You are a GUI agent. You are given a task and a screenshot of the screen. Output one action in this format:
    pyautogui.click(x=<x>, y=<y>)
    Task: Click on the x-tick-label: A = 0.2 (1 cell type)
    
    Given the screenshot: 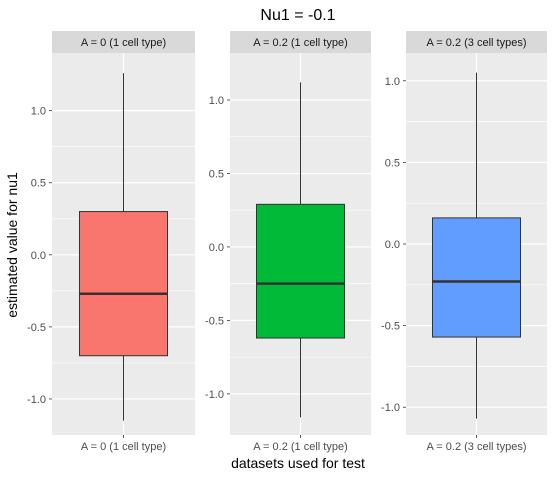 What is the action you would take?
    pyautogui.click(x=300, y=447)
    